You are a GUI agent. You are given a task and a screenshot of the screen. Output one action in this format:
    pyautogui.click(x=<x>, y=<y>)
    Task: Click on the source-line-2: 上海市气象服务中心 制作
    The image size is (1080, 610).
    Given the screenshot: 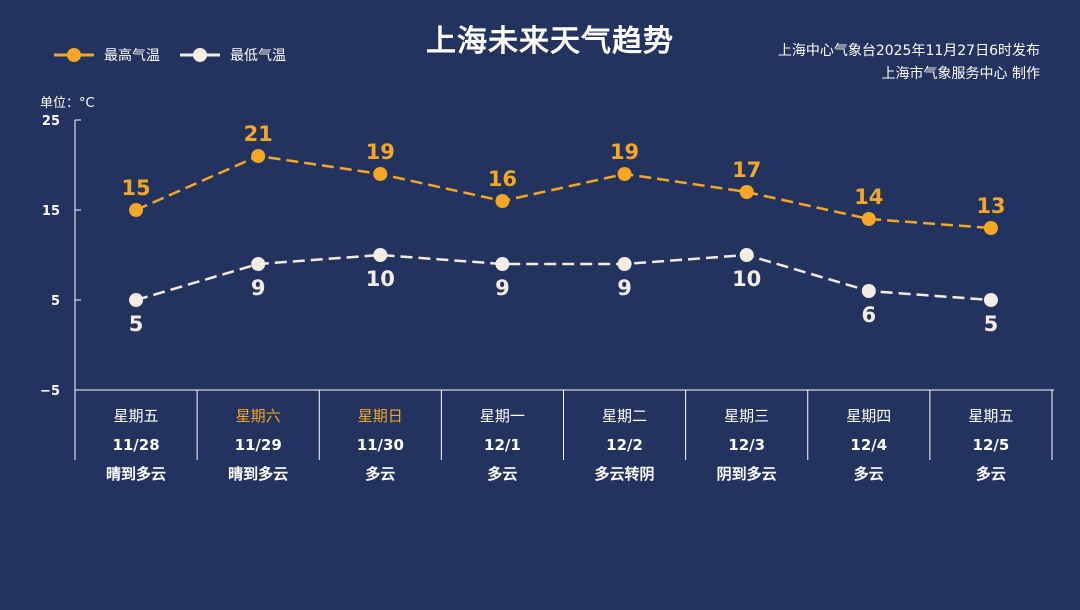 What is the action you would take?
    pyautogui.click(x=960, y=74)
    